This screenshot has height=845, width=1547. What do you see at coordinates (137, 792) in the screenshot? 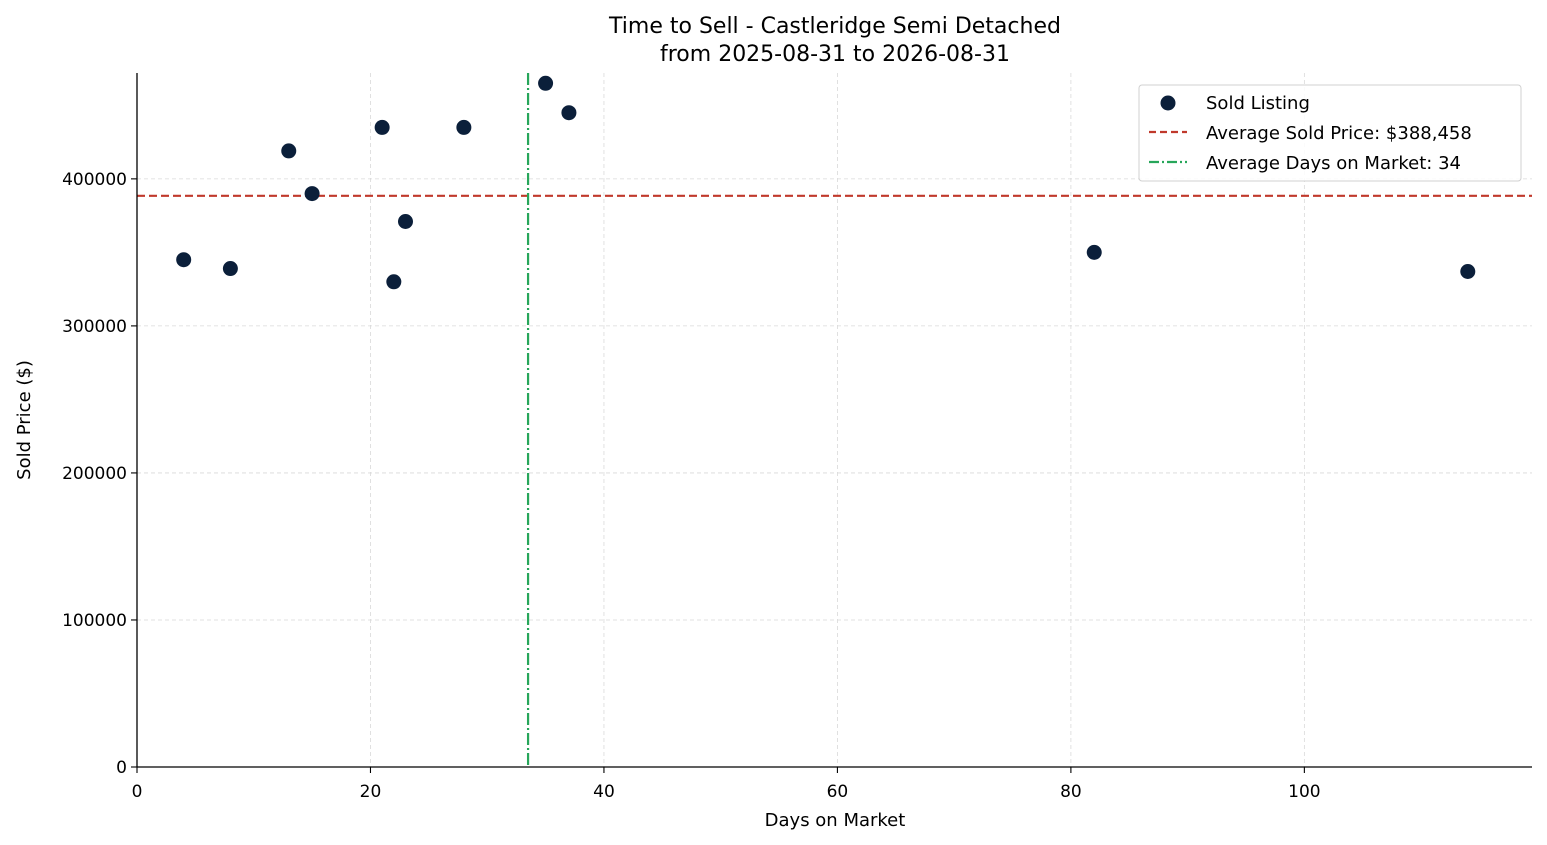
I see `x-tick-label: 0` at bounding box center [137, 792].